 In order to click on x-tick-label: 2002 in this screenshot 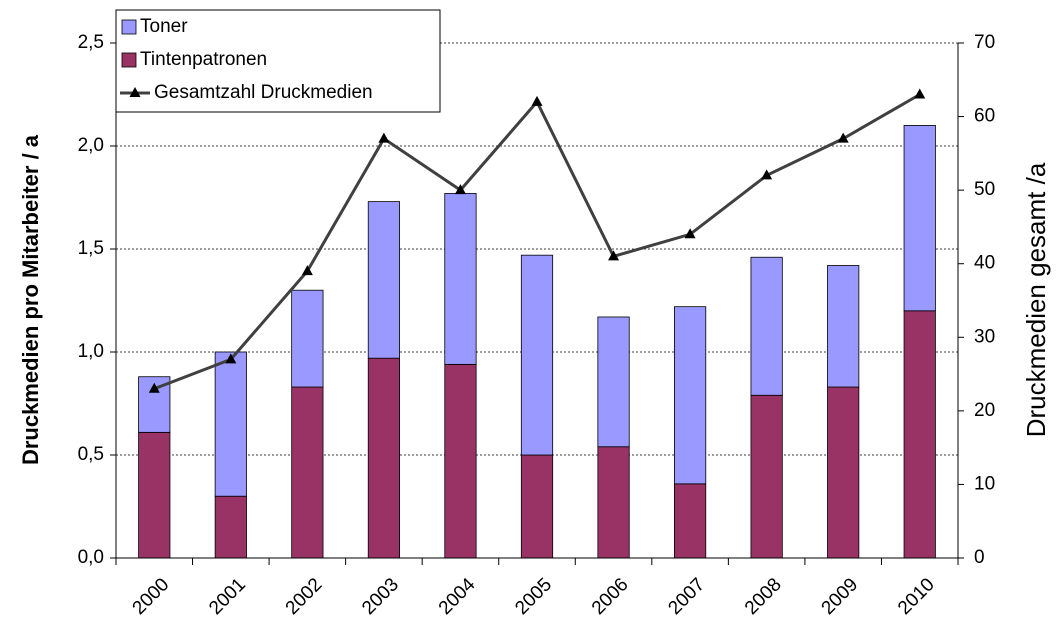, I will do `click(304, 596)`.